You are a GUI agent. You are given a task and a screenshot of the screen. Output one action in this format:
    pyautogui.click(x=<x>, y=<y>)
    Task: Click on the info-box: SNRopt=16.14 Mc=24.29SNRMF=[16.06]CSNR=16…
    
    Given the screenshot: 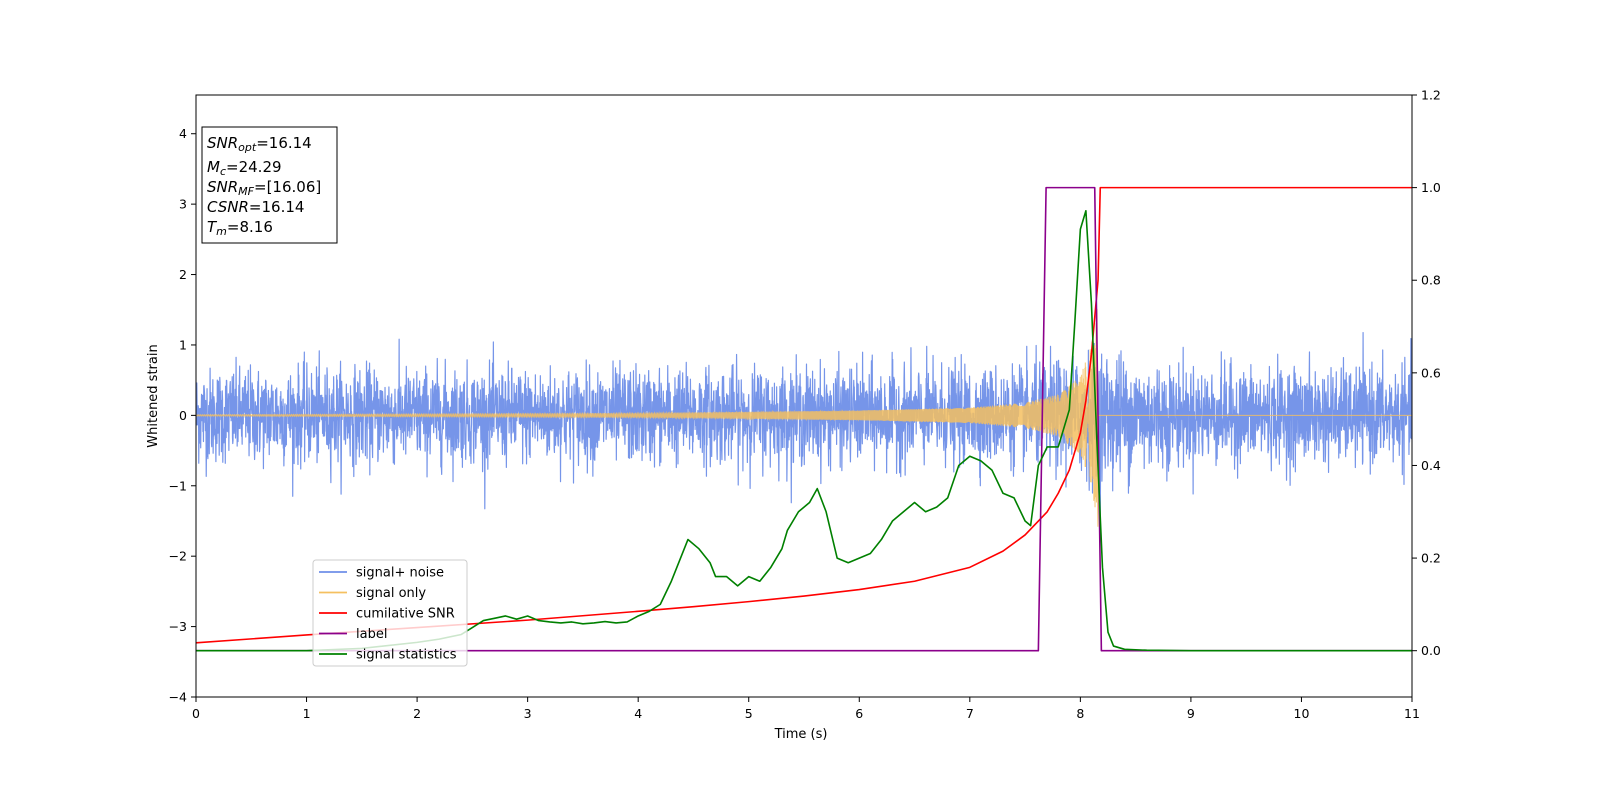 What is the action you would take?
    pyautogui.click(x=269, y=185)
    